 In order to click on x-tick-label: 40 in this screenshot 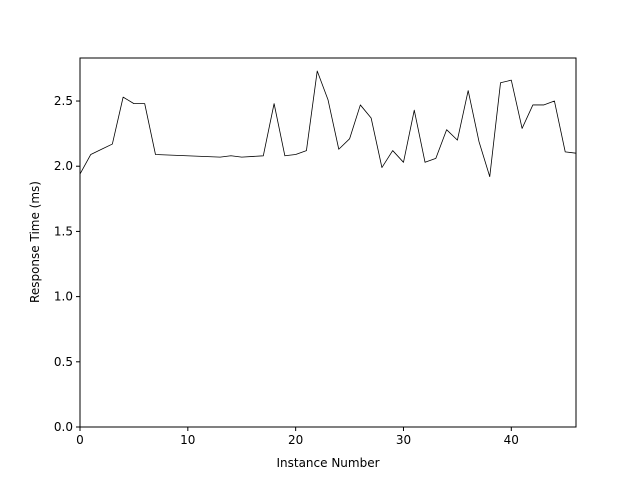, I will do `click(511, 440)`.